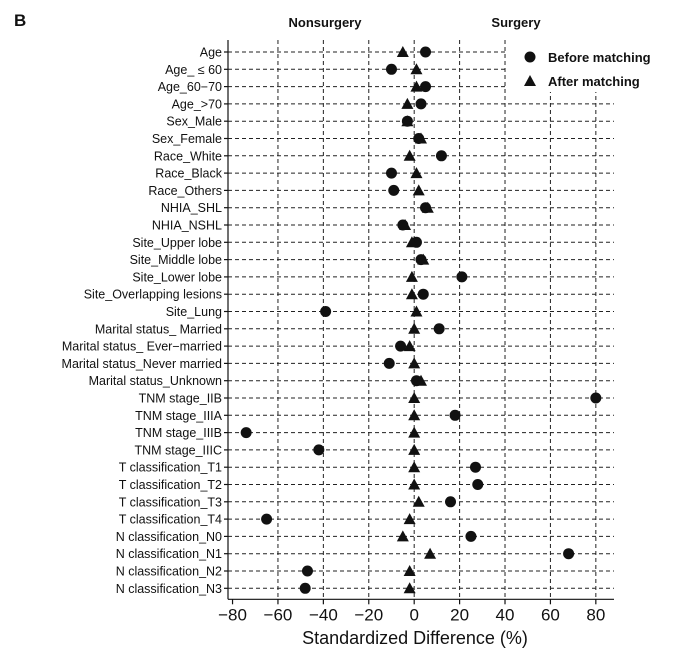  Describe the element at coordinates (169, 589) in the screenshot. I see `row-label: N classification_N3` at that location.